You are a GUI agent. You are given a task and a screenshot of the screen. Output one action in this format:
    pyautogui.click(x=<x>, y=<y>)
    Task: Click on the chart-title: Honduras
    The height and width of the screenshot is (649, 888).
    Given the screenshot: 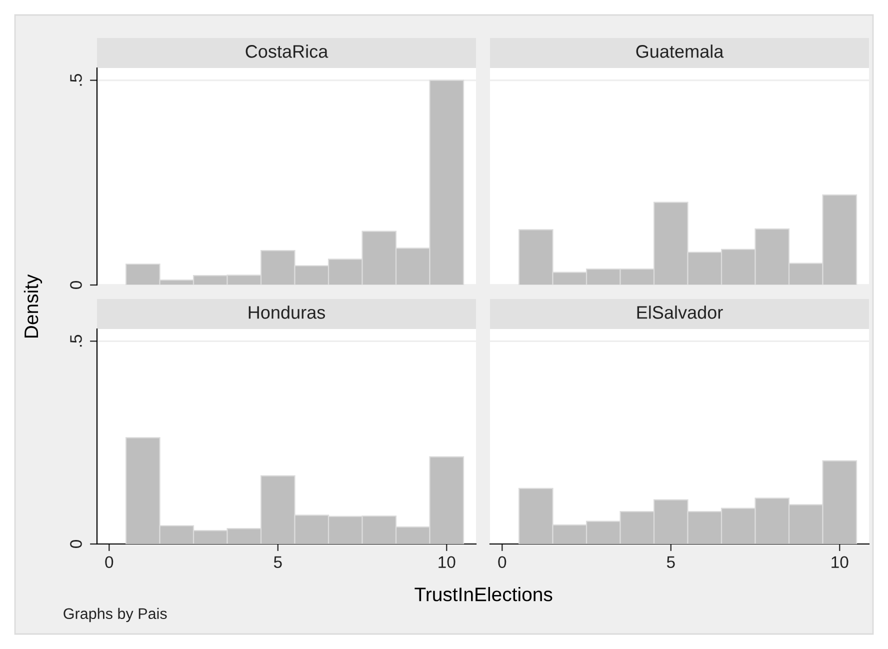 What is the action you would take?
    pyautogui.click(x=286, y=312)
    